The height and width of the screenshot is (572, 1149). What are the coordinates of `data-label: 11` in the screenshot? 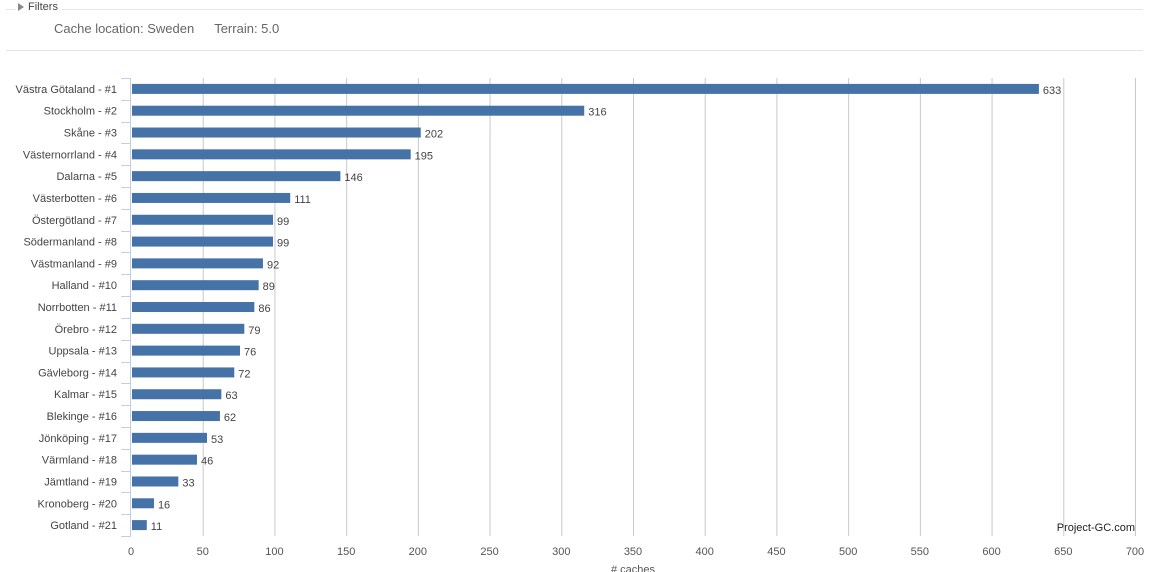 It's located at (156, 527).